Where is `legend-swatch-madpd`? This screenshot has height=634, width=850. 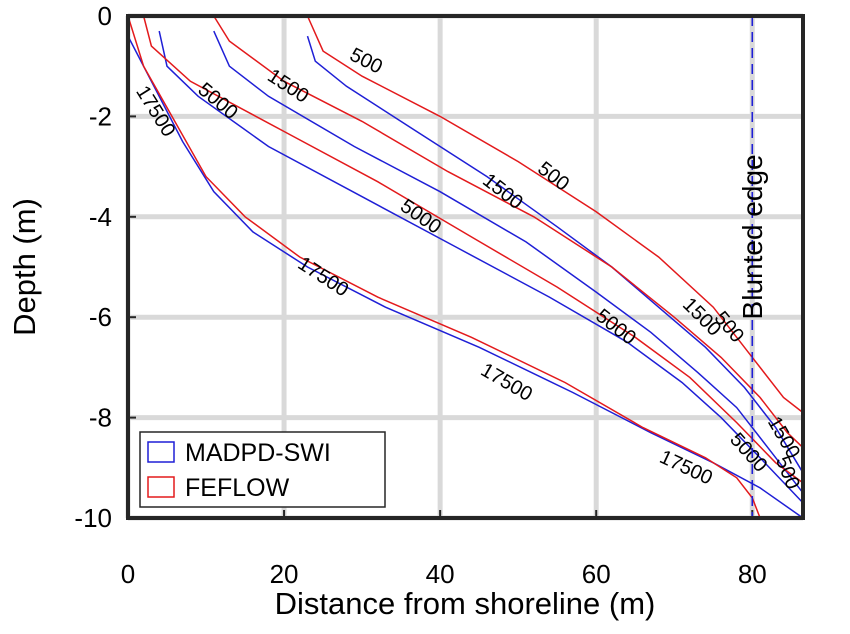
legend-swatch-madpd is located at coordinates (161, 452).